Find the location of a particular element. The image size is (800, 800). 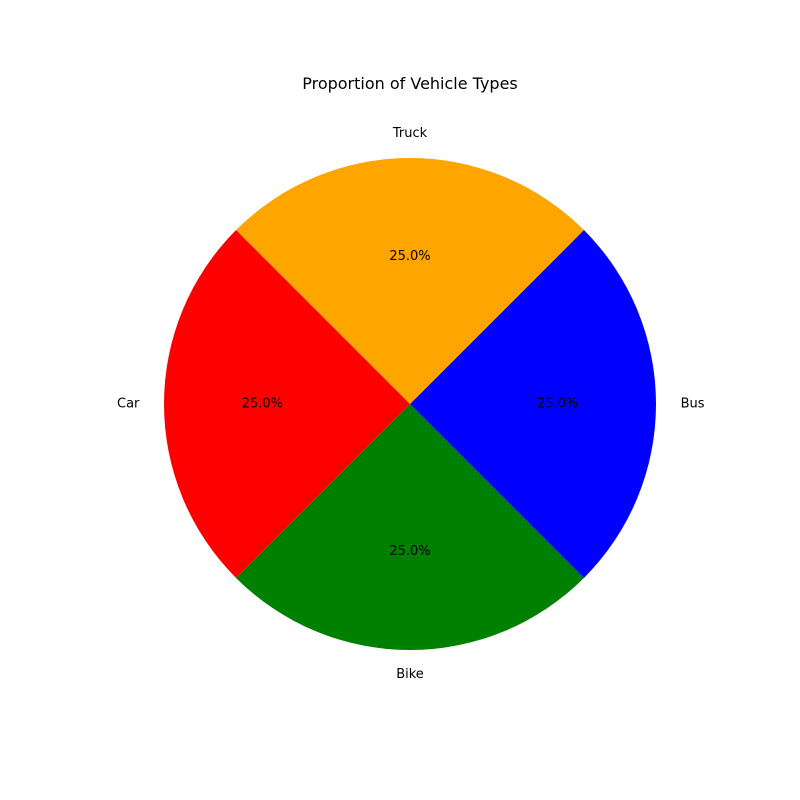

pie-slice-bike is located at coordinates (410, 527).